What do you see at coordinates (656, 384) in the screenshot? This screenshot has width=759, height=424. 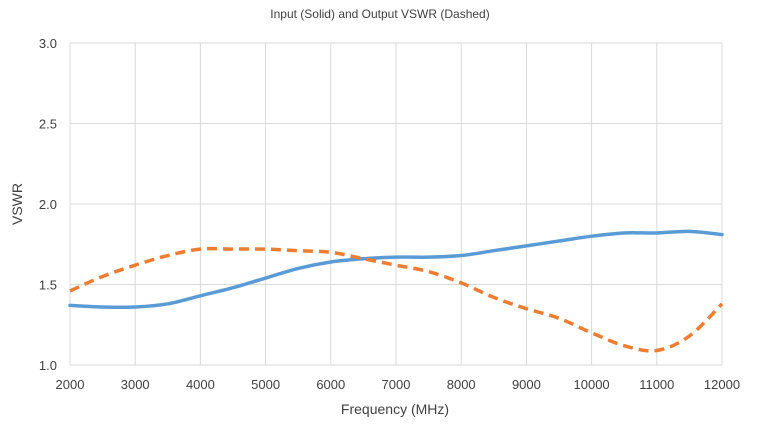 I see `x-tick-label: 11000` at bounding box center [656, 384].